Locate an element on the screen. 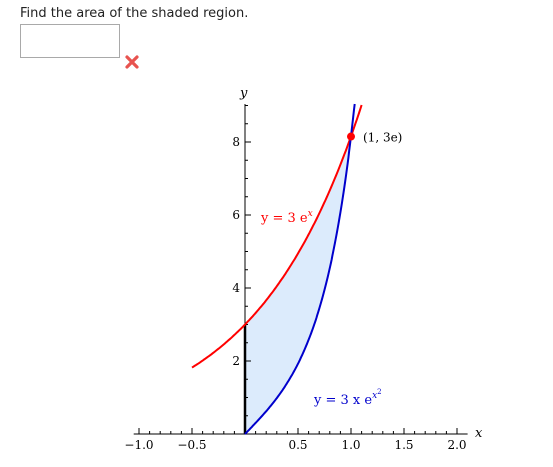  x-tick-label: −0.5 is located at coordinates (191, 445).